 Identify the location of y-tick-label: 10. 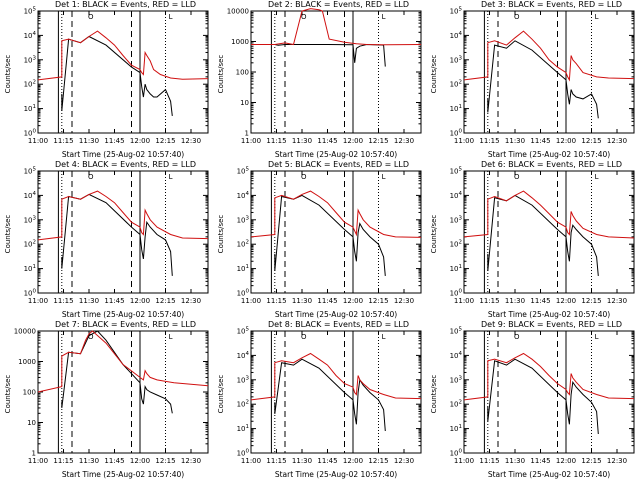
(31, 423).